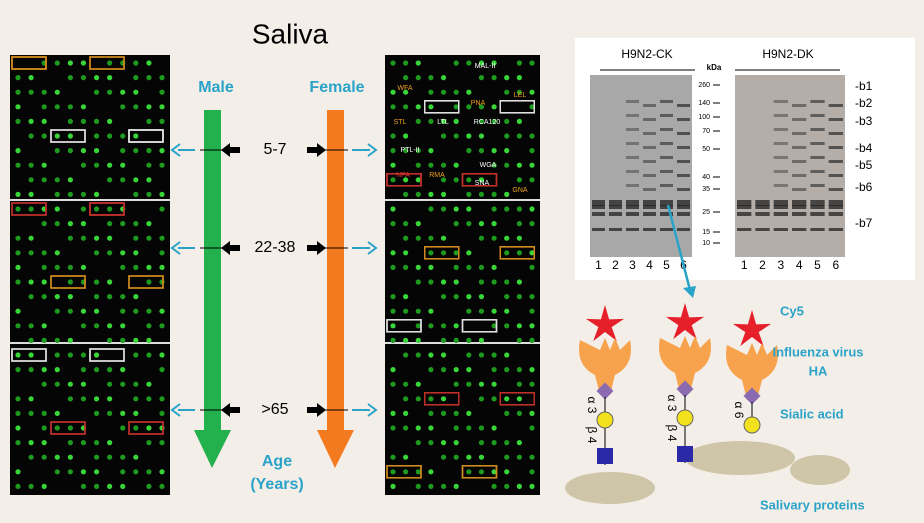  What do you see at coordinates (488, 165) in the screenshot?
I see `lectin-label: WGA` at bounding box center [488, 165].